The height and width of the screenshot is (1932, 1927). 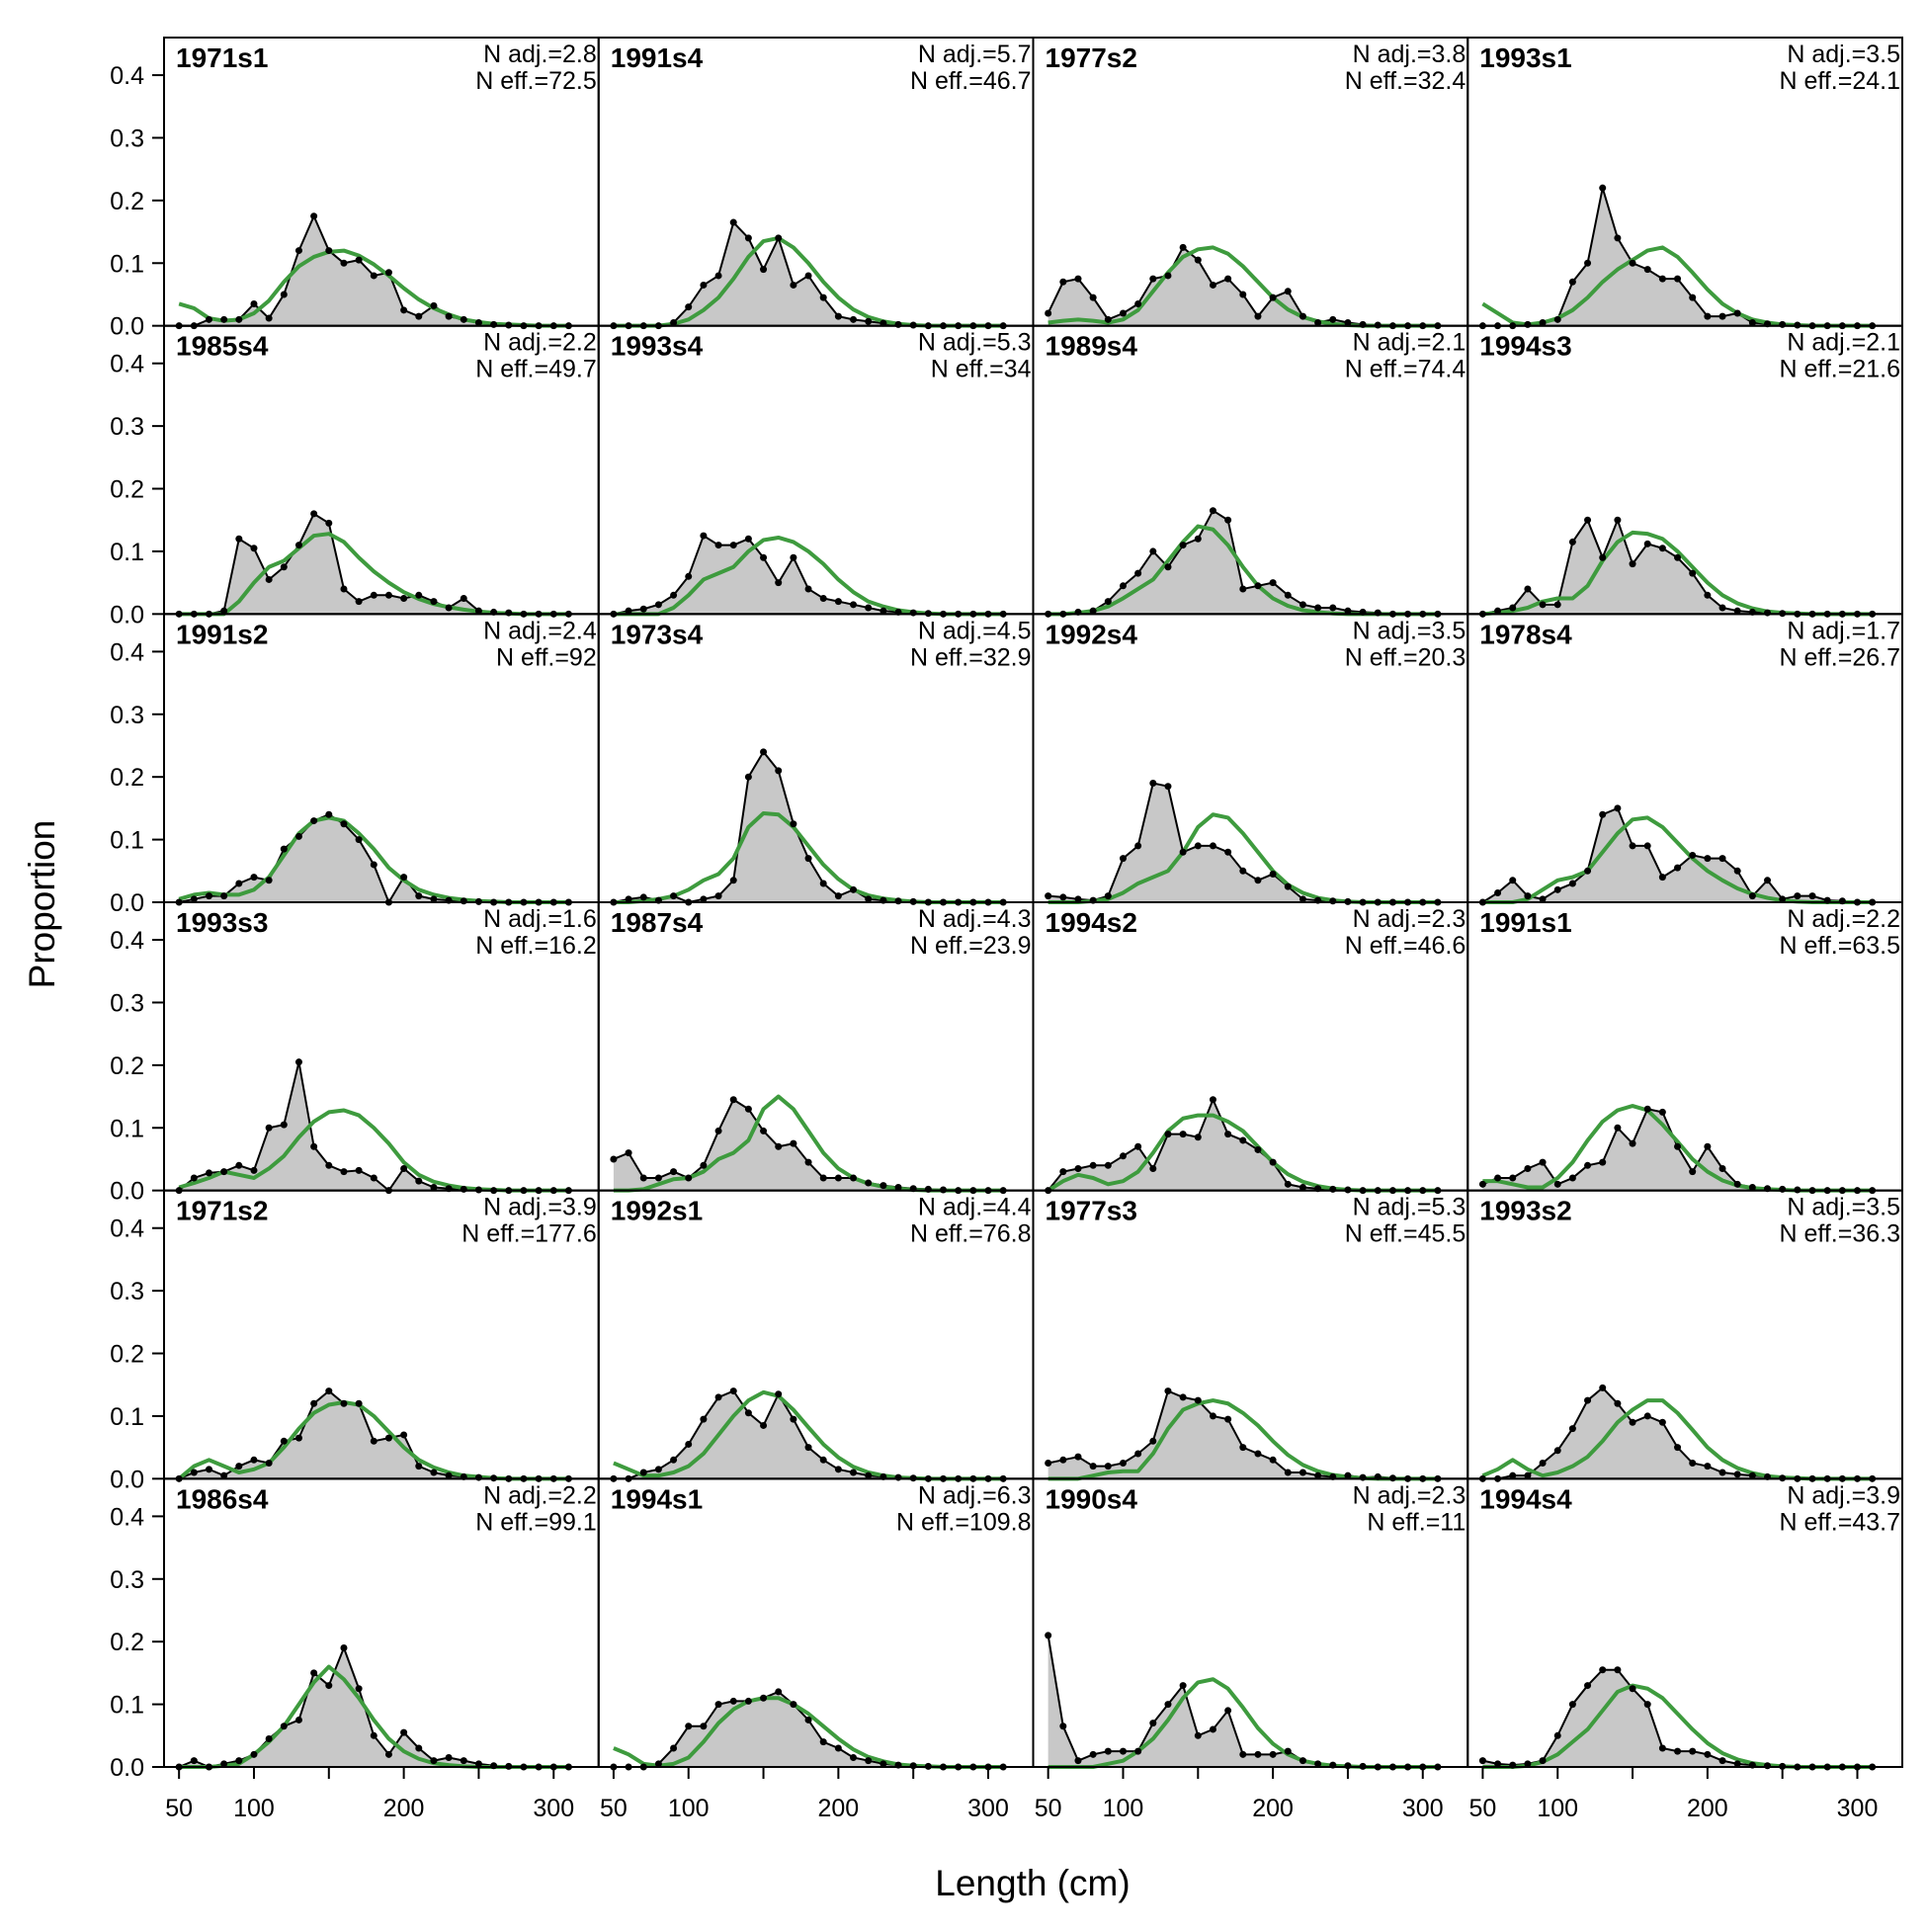 I want to click on panel-1971s1: 1971s1 N adj.=2.8N eff.=72.5, so click(x=381, y=183).